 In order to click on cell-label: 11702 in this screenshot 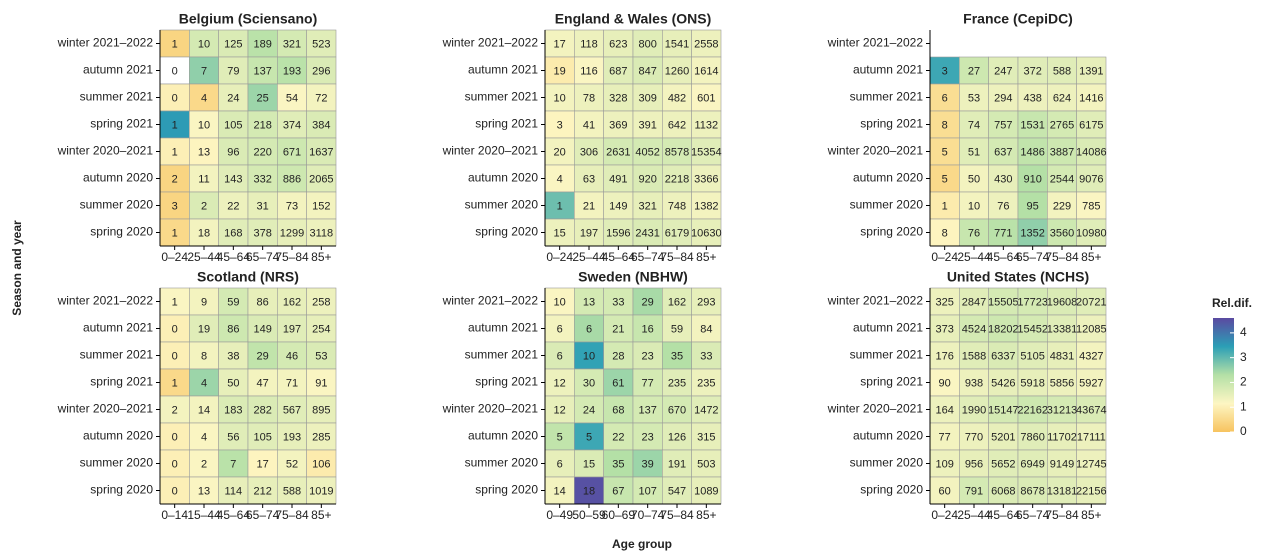, I will do `click(1062, 437)`.